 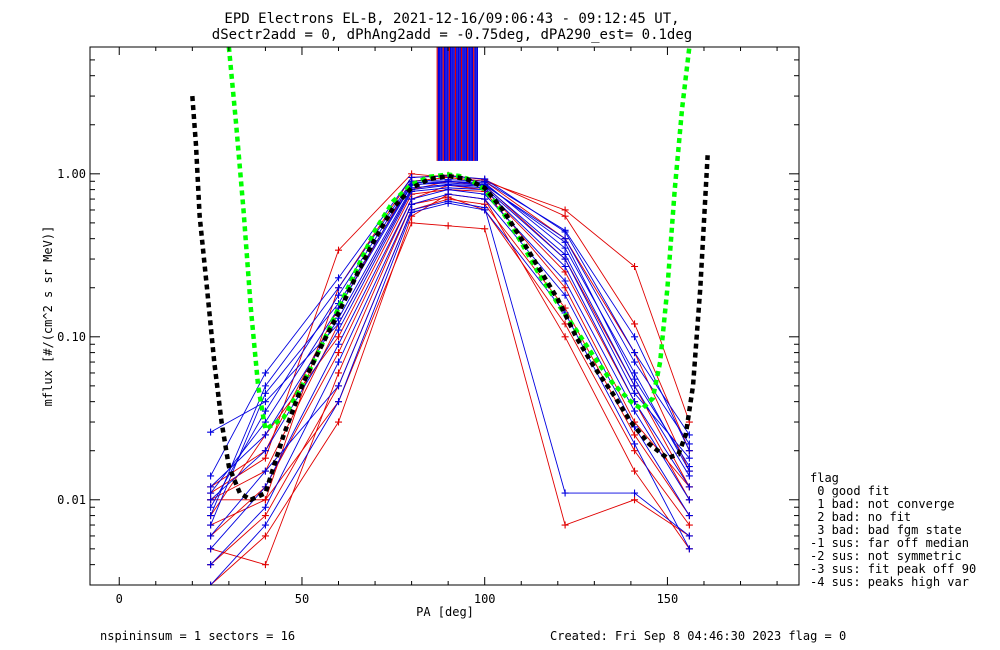 I want to click on legend-entry: -1 sus: far off median, so click(x=889, y=543).